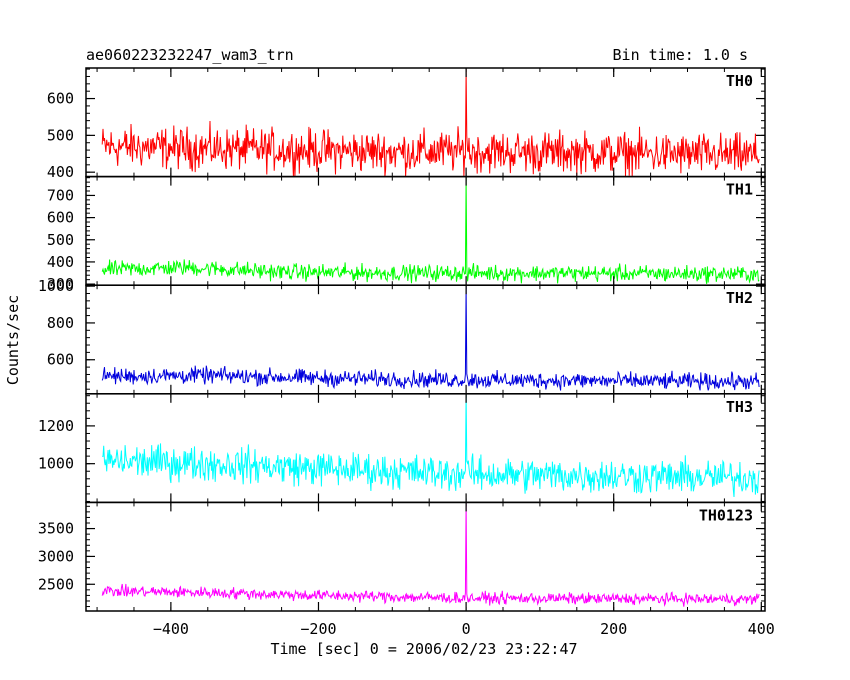 Image resolution: width=850 pixels, height=680 pixels. I want to click on series-line-th1, so click(430, 230).